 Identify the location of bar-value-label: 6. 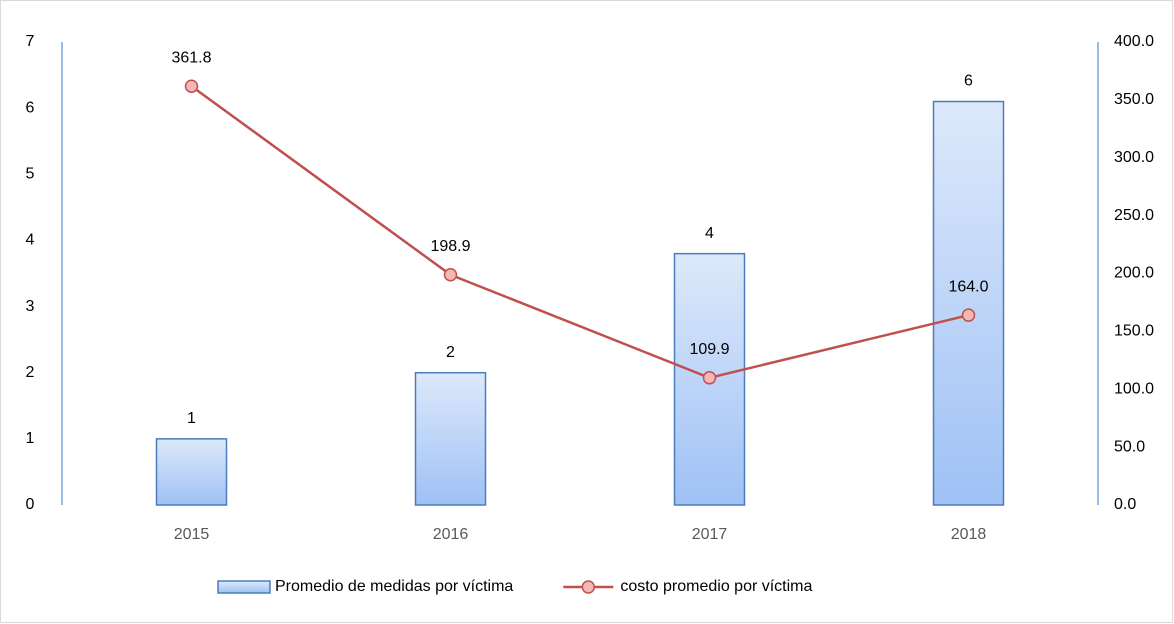
(968, 81).